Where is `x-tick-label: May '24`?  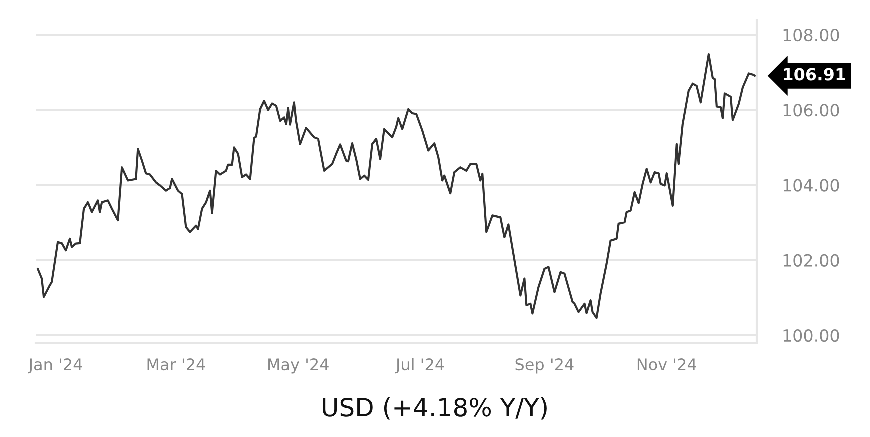 x-tick-label: May '24 is located at coordinates (298, 366).